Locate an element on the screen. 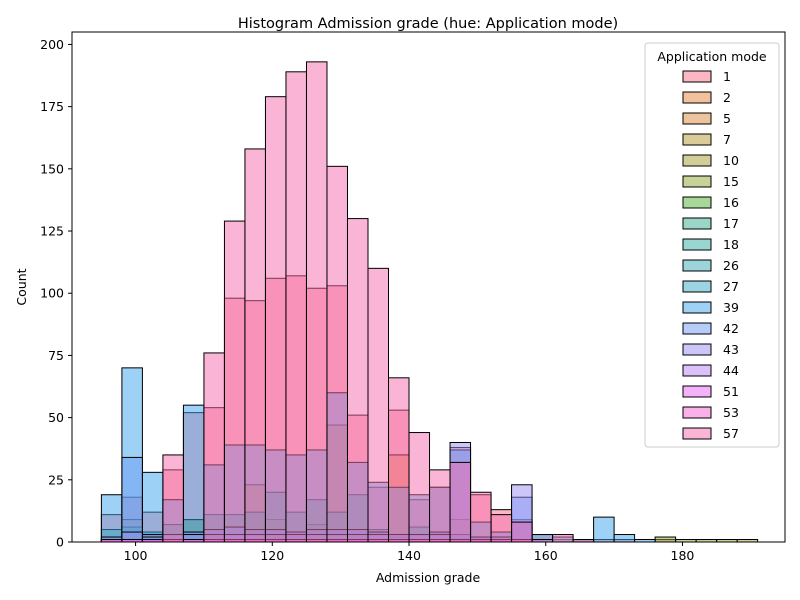 The width and height of the screenshot is (800, 600). legend-label-43: 43 is located at coordinates (731, 349).